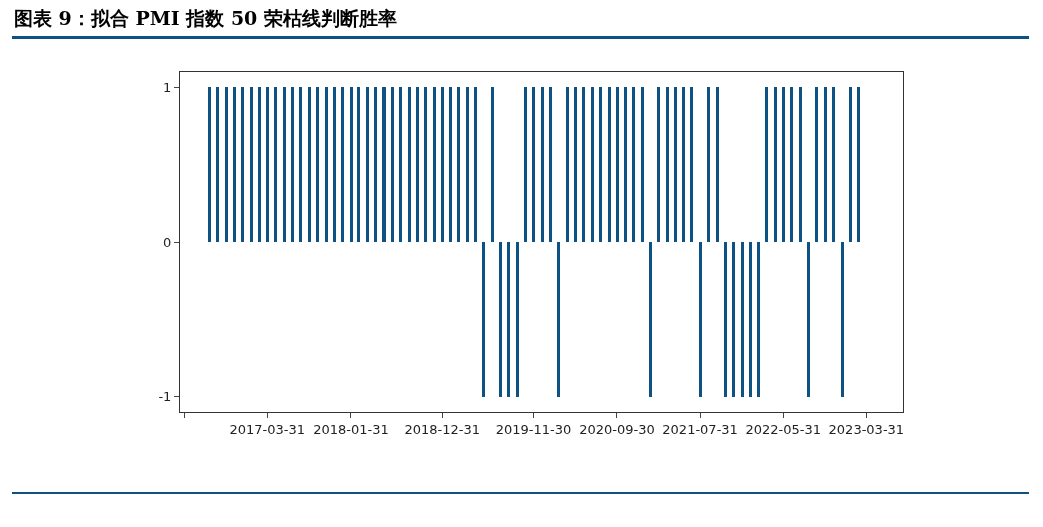  I want to click on x-tick-label: 2022-05-31, so click(783, 429).